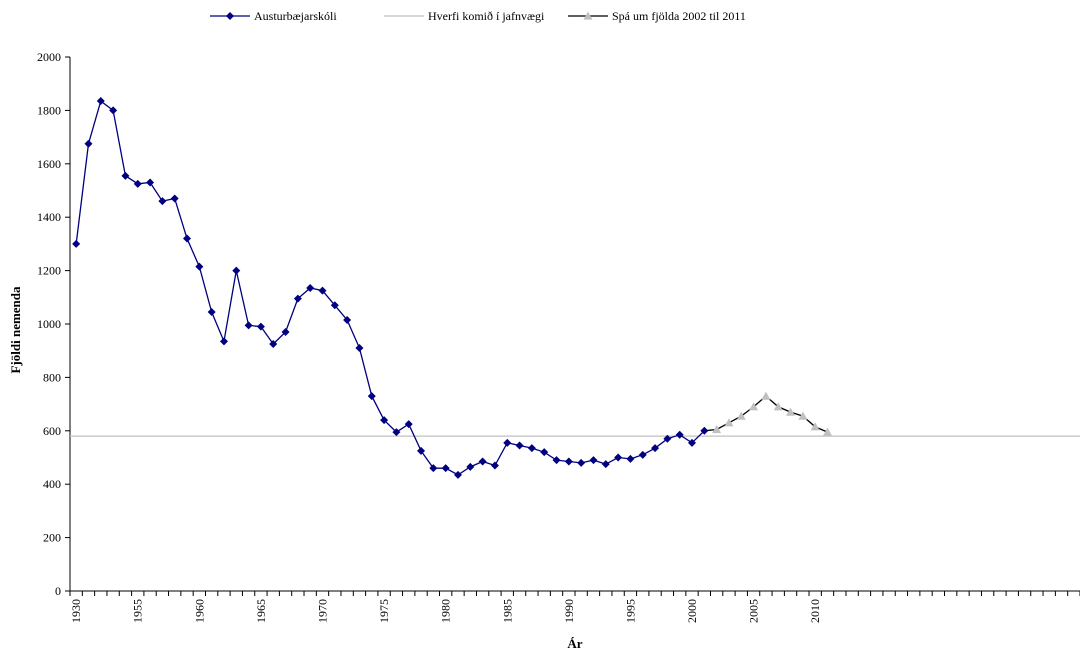 Image resolution: width=1080 pixels, height=652 pixels. Describe the element at coordinates (815, 611) in the screenshot. I see `x-tick-label: 2010` at that location.